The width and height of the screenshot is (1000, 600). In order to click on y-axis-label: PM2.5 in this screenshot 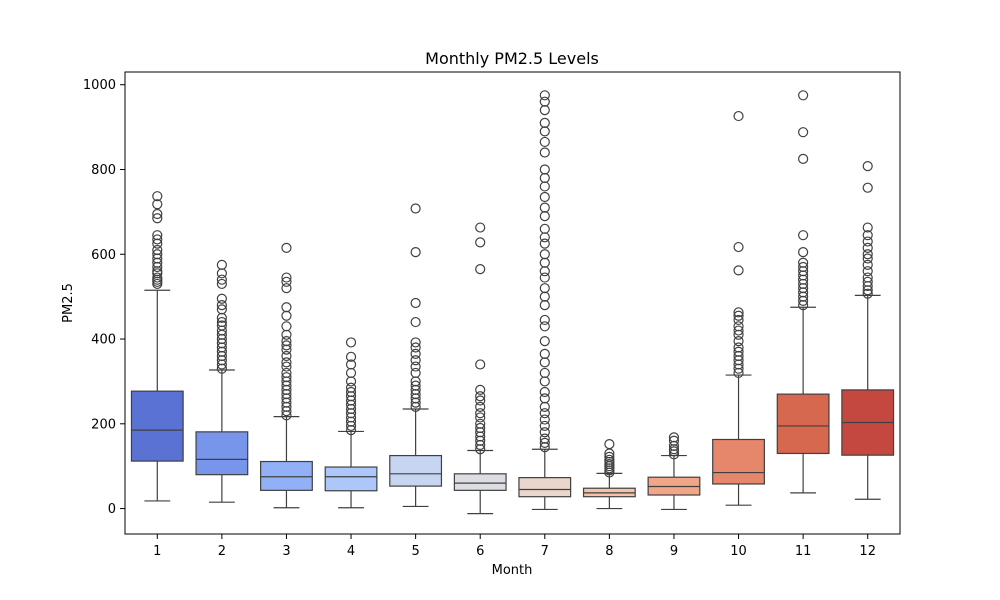, I will do `click(68, 303)`.